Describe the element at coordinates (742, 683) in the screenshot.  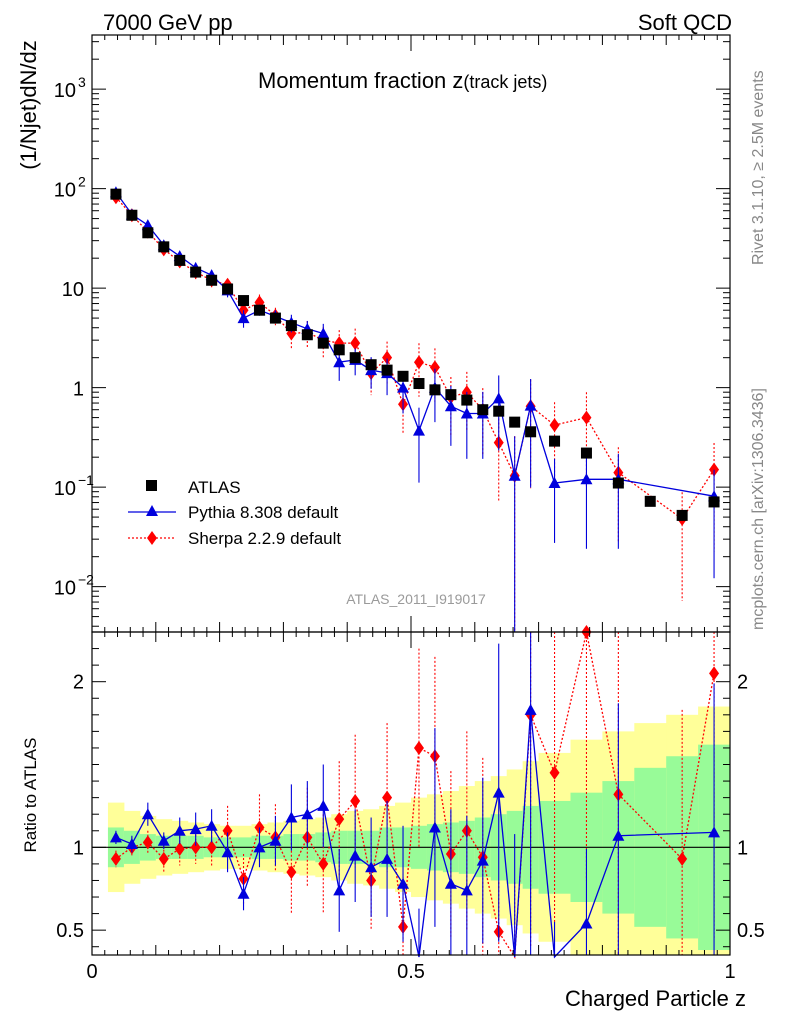
I see `ratio-y-tick-label-right: 2` at that location.